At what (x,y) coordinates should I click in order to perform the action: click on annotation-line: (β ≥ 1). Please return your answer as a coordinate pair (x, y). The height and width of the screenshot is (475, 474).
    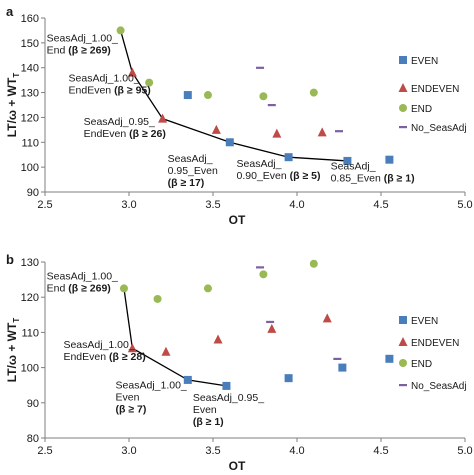
    Looking at the image, I should click on (208, 422).